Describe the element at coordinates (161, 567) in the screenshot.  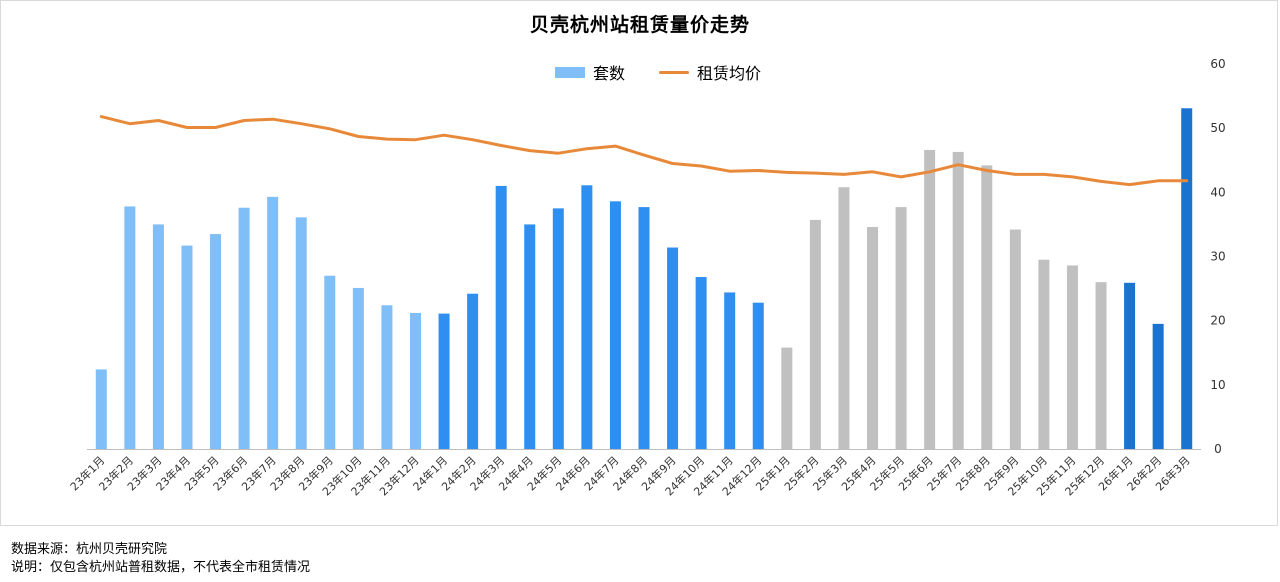
I see `footer-note: 说明：仅包含杭州站普租数据，不代表全市租赁情况` at that location.